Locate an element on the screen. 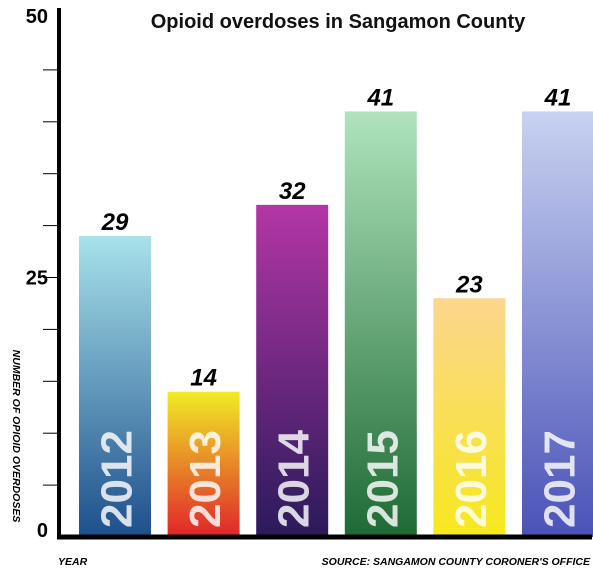 The width and height of the screenshot is (593, 571). bar-2013 is located at coordinates (203, 464).